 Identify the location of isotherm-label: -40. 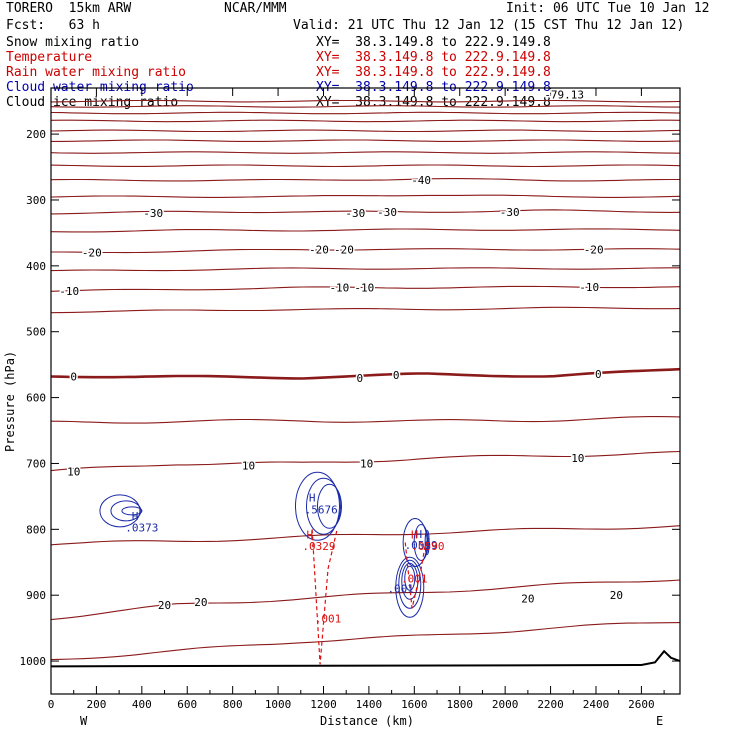
(421, 180).